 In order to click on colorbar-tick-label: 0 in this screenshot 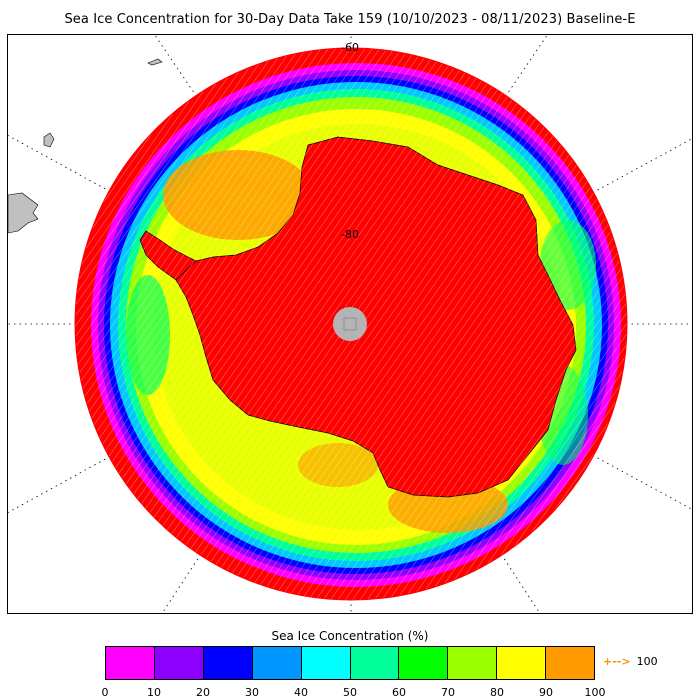, I will do `click(105, 692)`.